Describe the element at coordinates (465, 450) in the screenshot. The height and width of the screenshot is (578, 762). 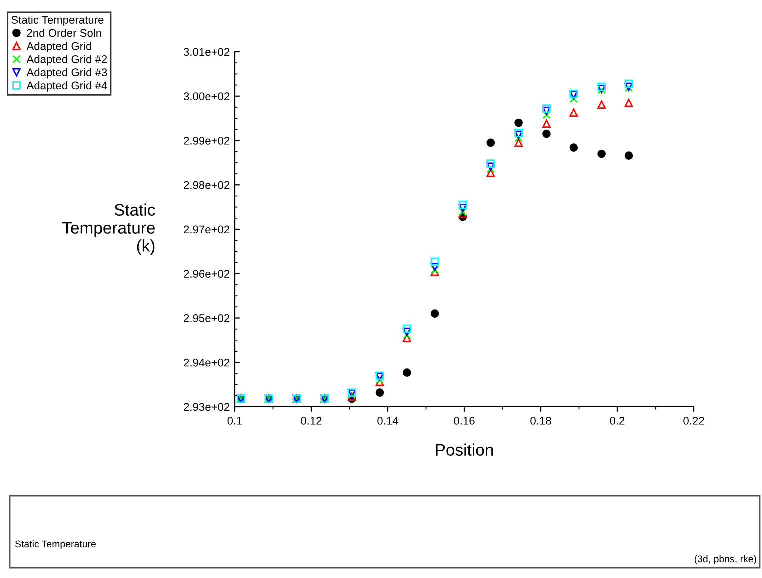
I see `x-axis-title: Position` at that location.